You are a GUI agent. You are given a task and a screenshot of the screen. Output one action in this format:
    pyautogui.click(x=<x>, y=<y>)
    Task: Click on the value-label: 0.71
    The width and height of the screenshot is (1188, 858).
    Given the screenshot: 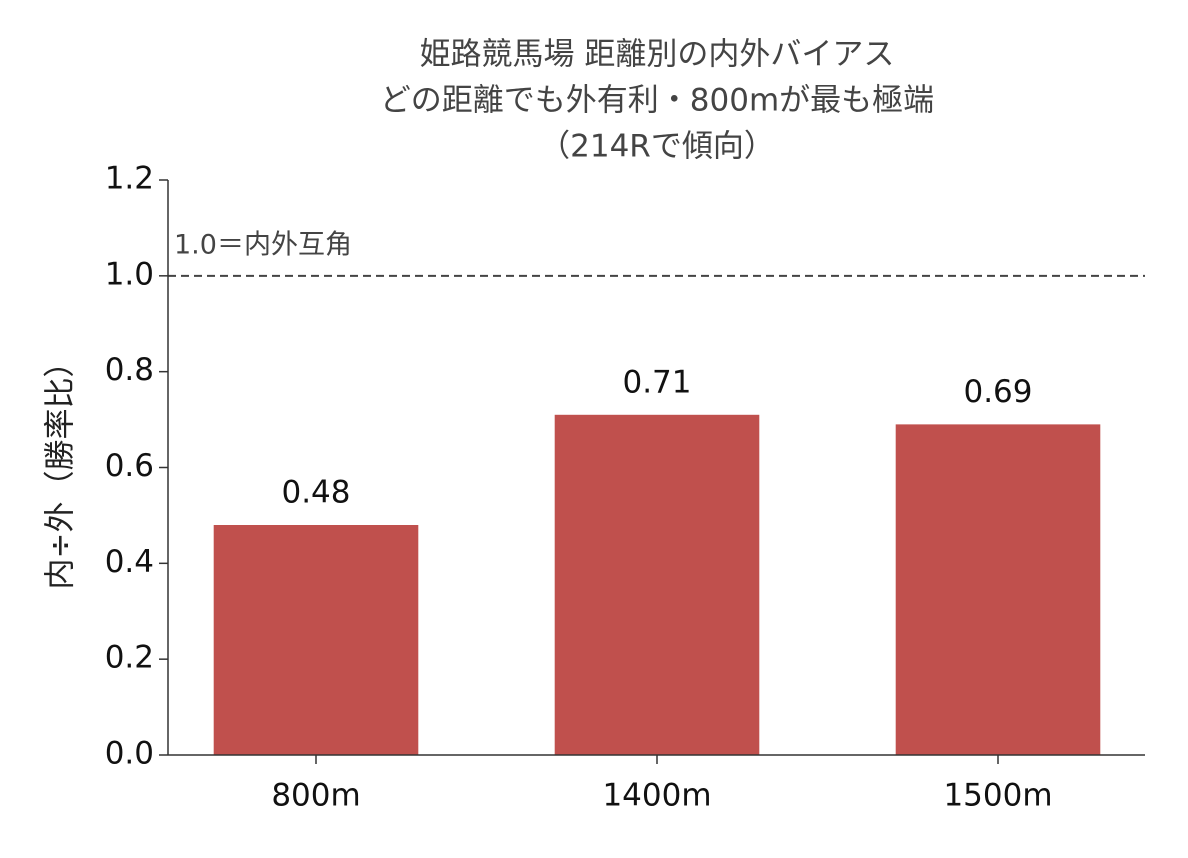 What is the action you would take?
    pyautogui.click(x=656, y=382)
    